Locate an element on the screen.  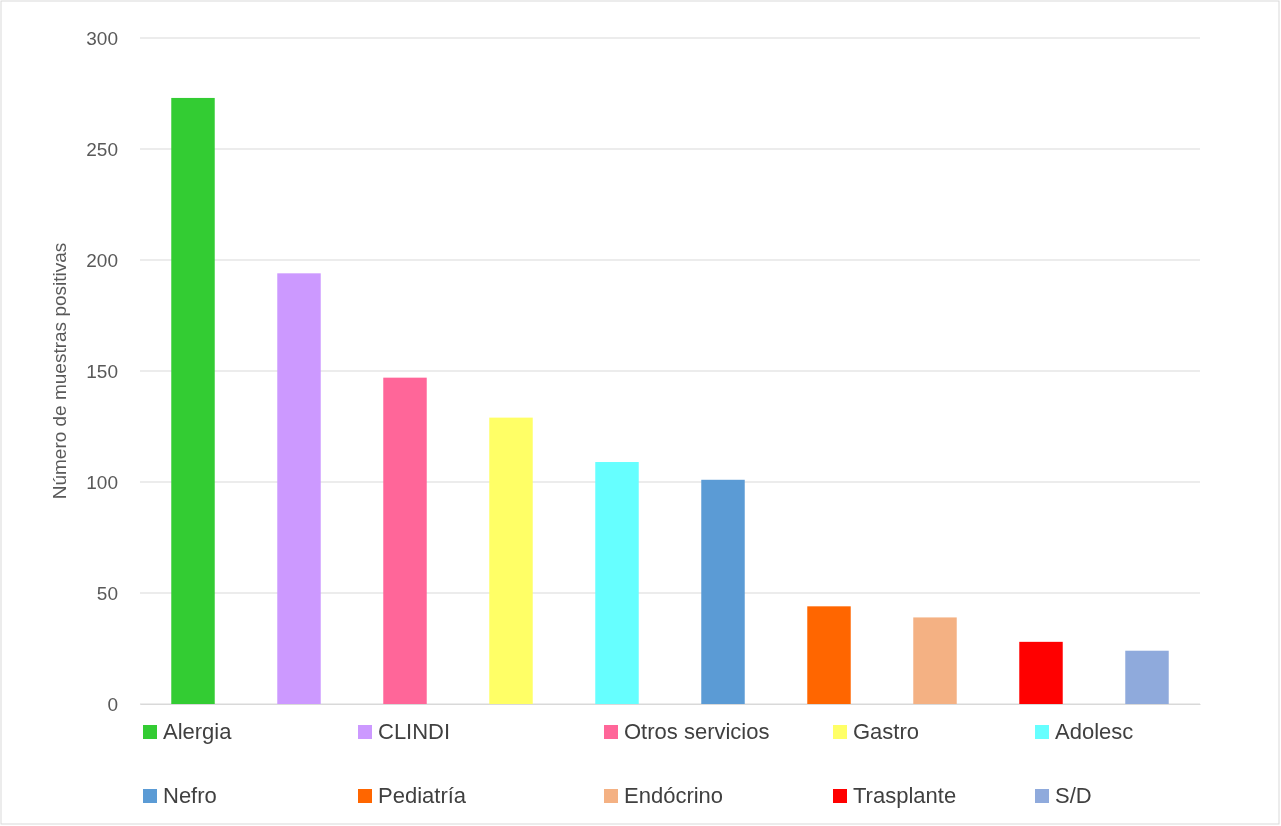
legend-label: Otros servicios is located at coordinates (697, 731).